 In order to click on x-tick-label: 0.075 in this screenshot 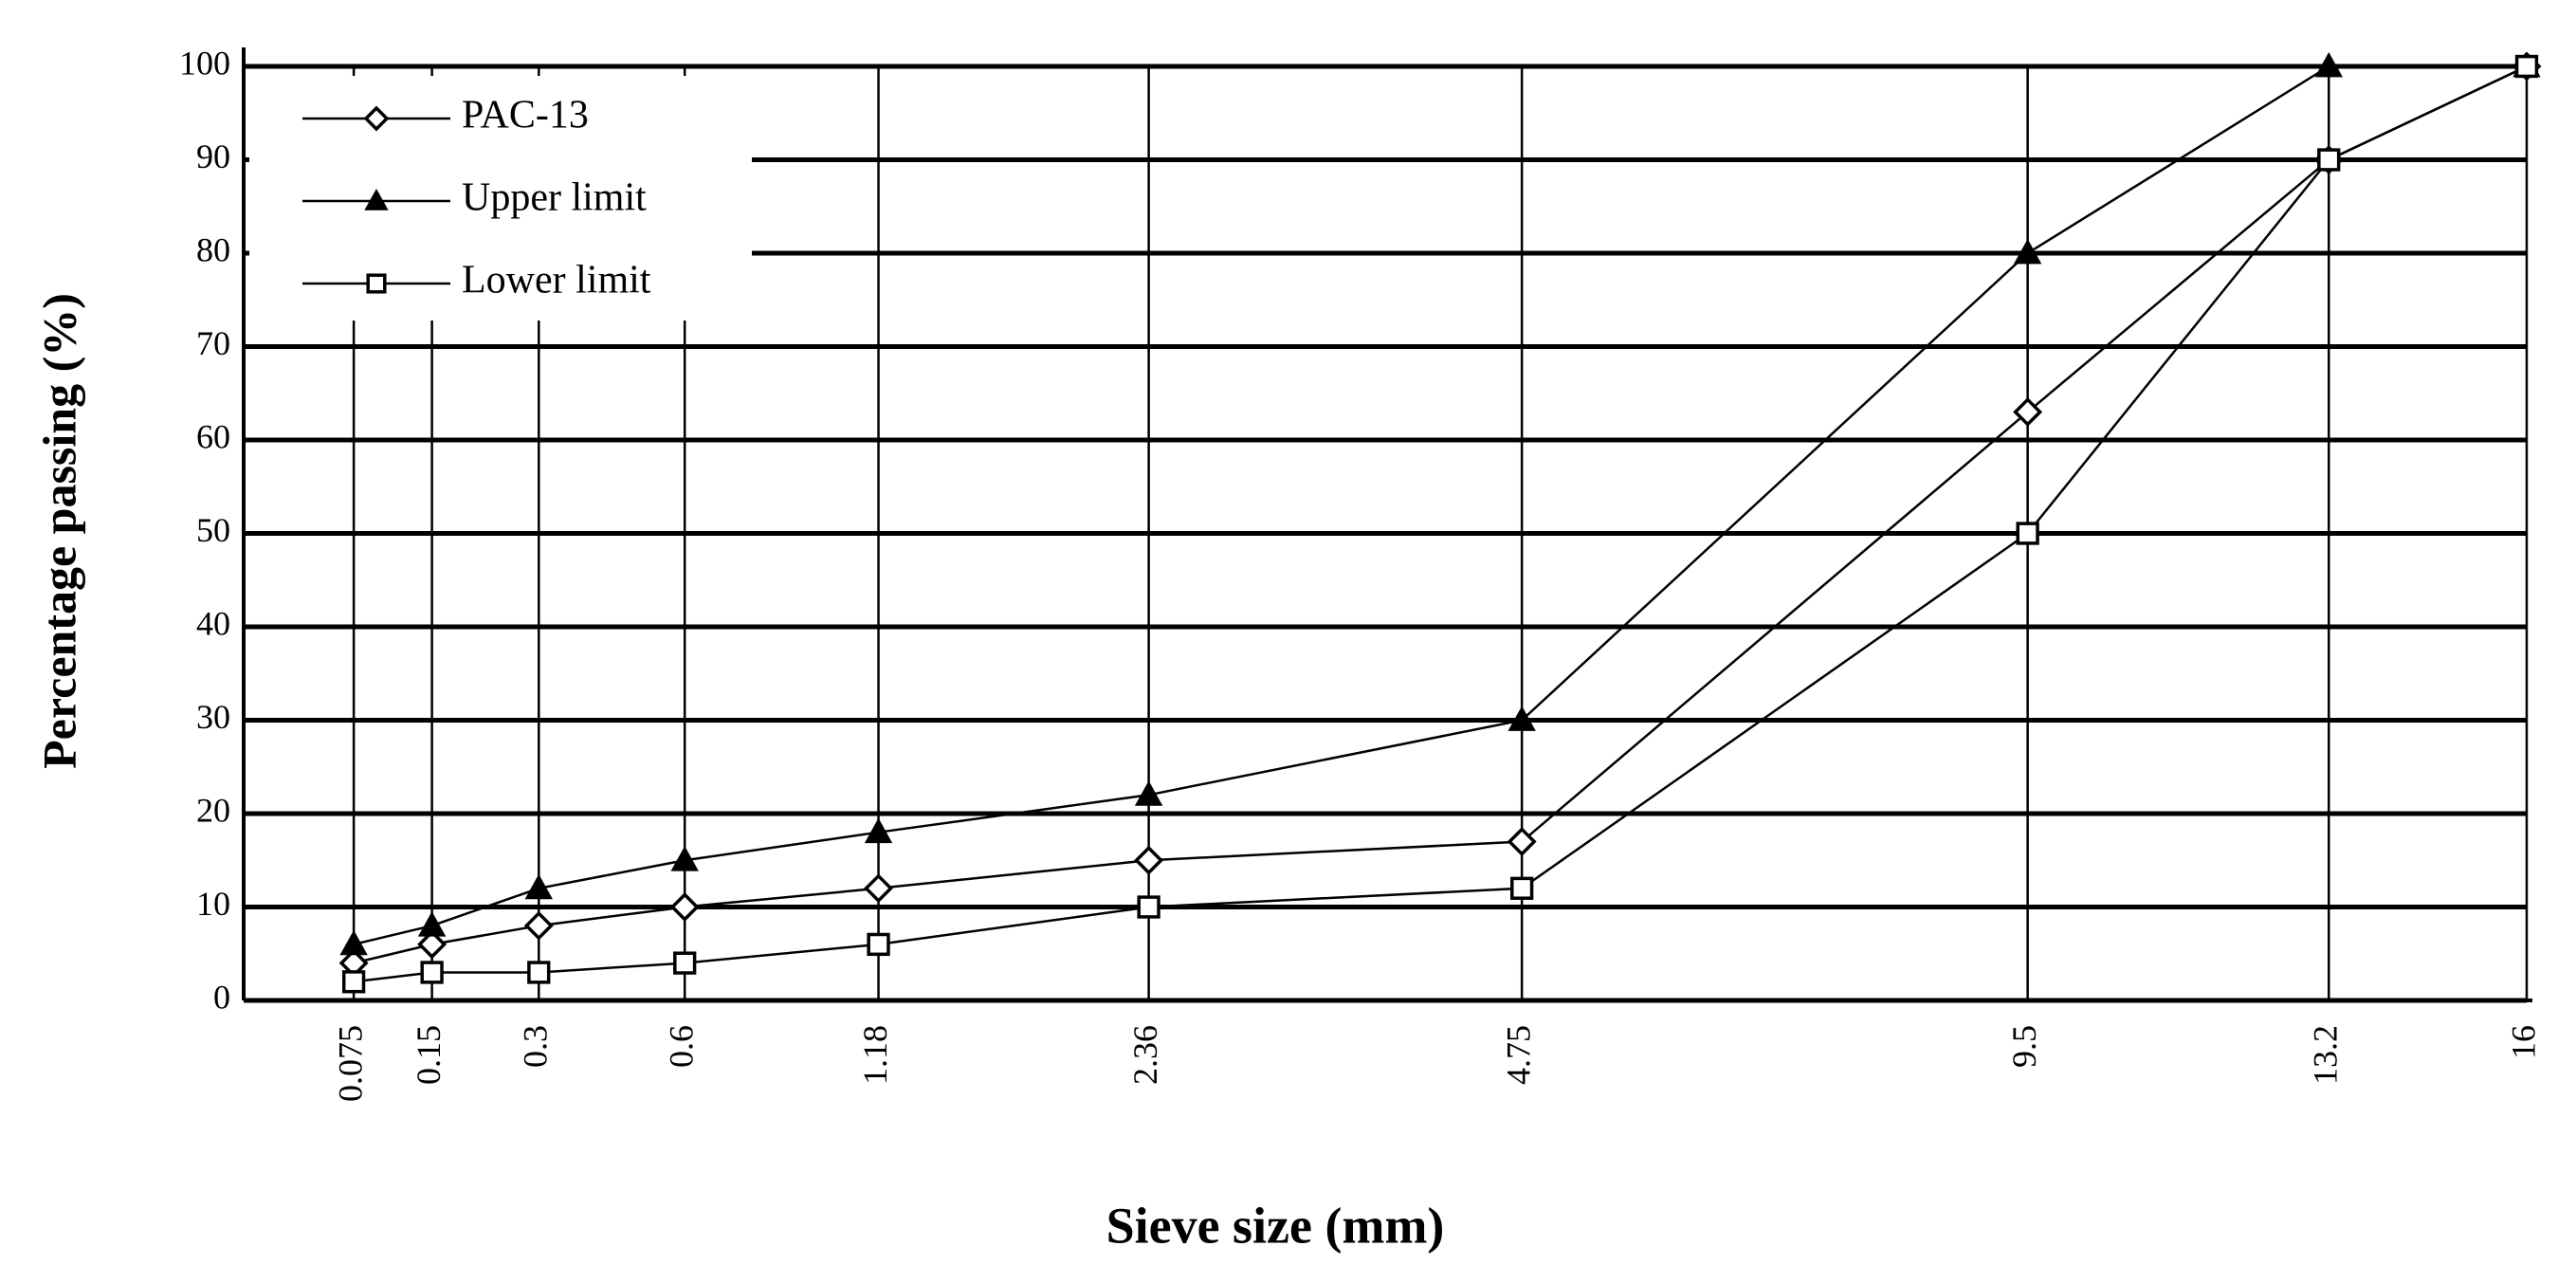, I will do `click(350, 1063)`.